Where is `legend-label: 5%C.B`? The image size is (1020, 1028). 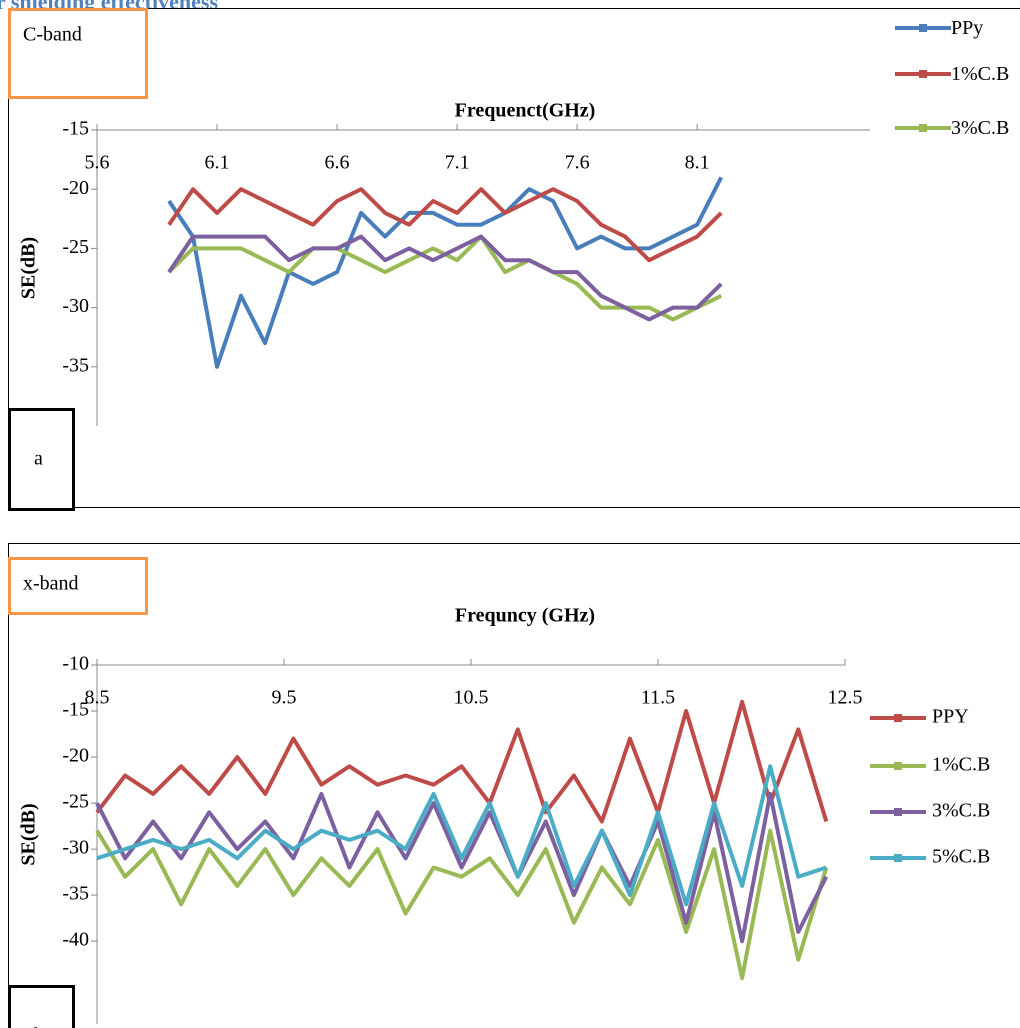 legend-label: 5%C.B is located at coordinates (961, 857).